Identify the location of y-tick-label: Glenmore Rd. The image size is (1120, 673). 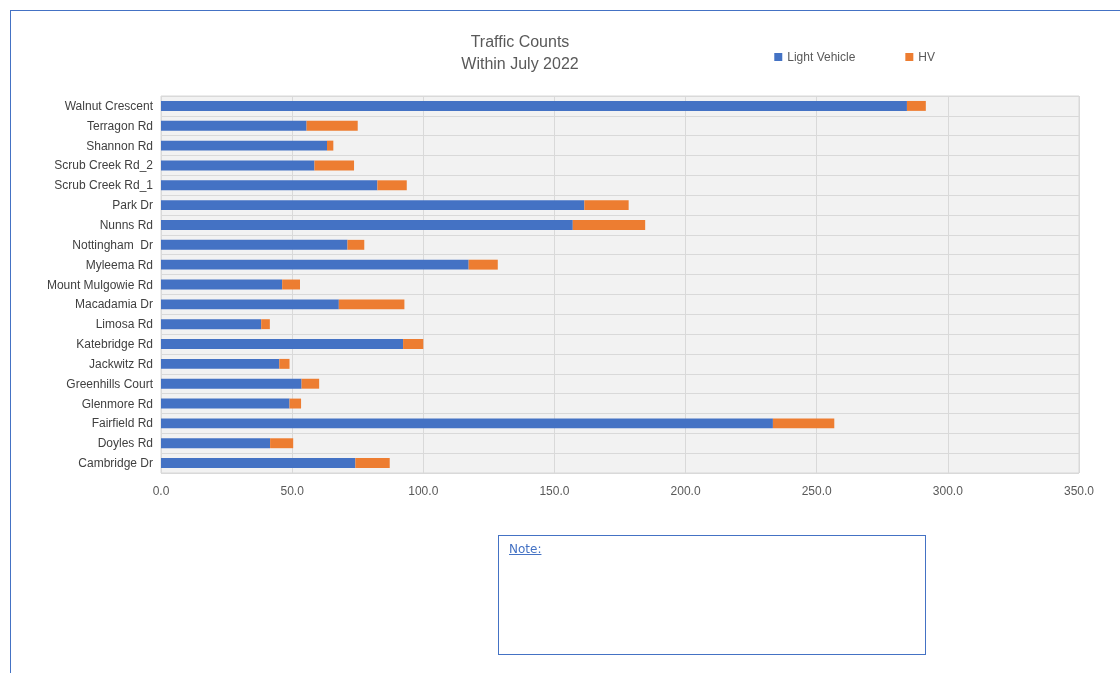
(117, 403).